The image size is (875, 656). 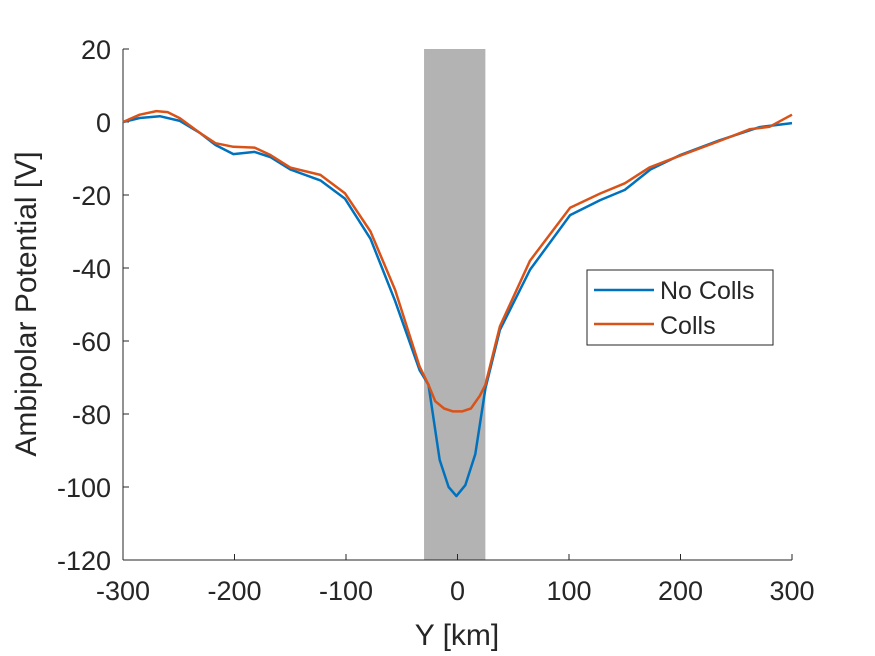 I want to click on x-tick-label: 300, so click(x=791, y=591).